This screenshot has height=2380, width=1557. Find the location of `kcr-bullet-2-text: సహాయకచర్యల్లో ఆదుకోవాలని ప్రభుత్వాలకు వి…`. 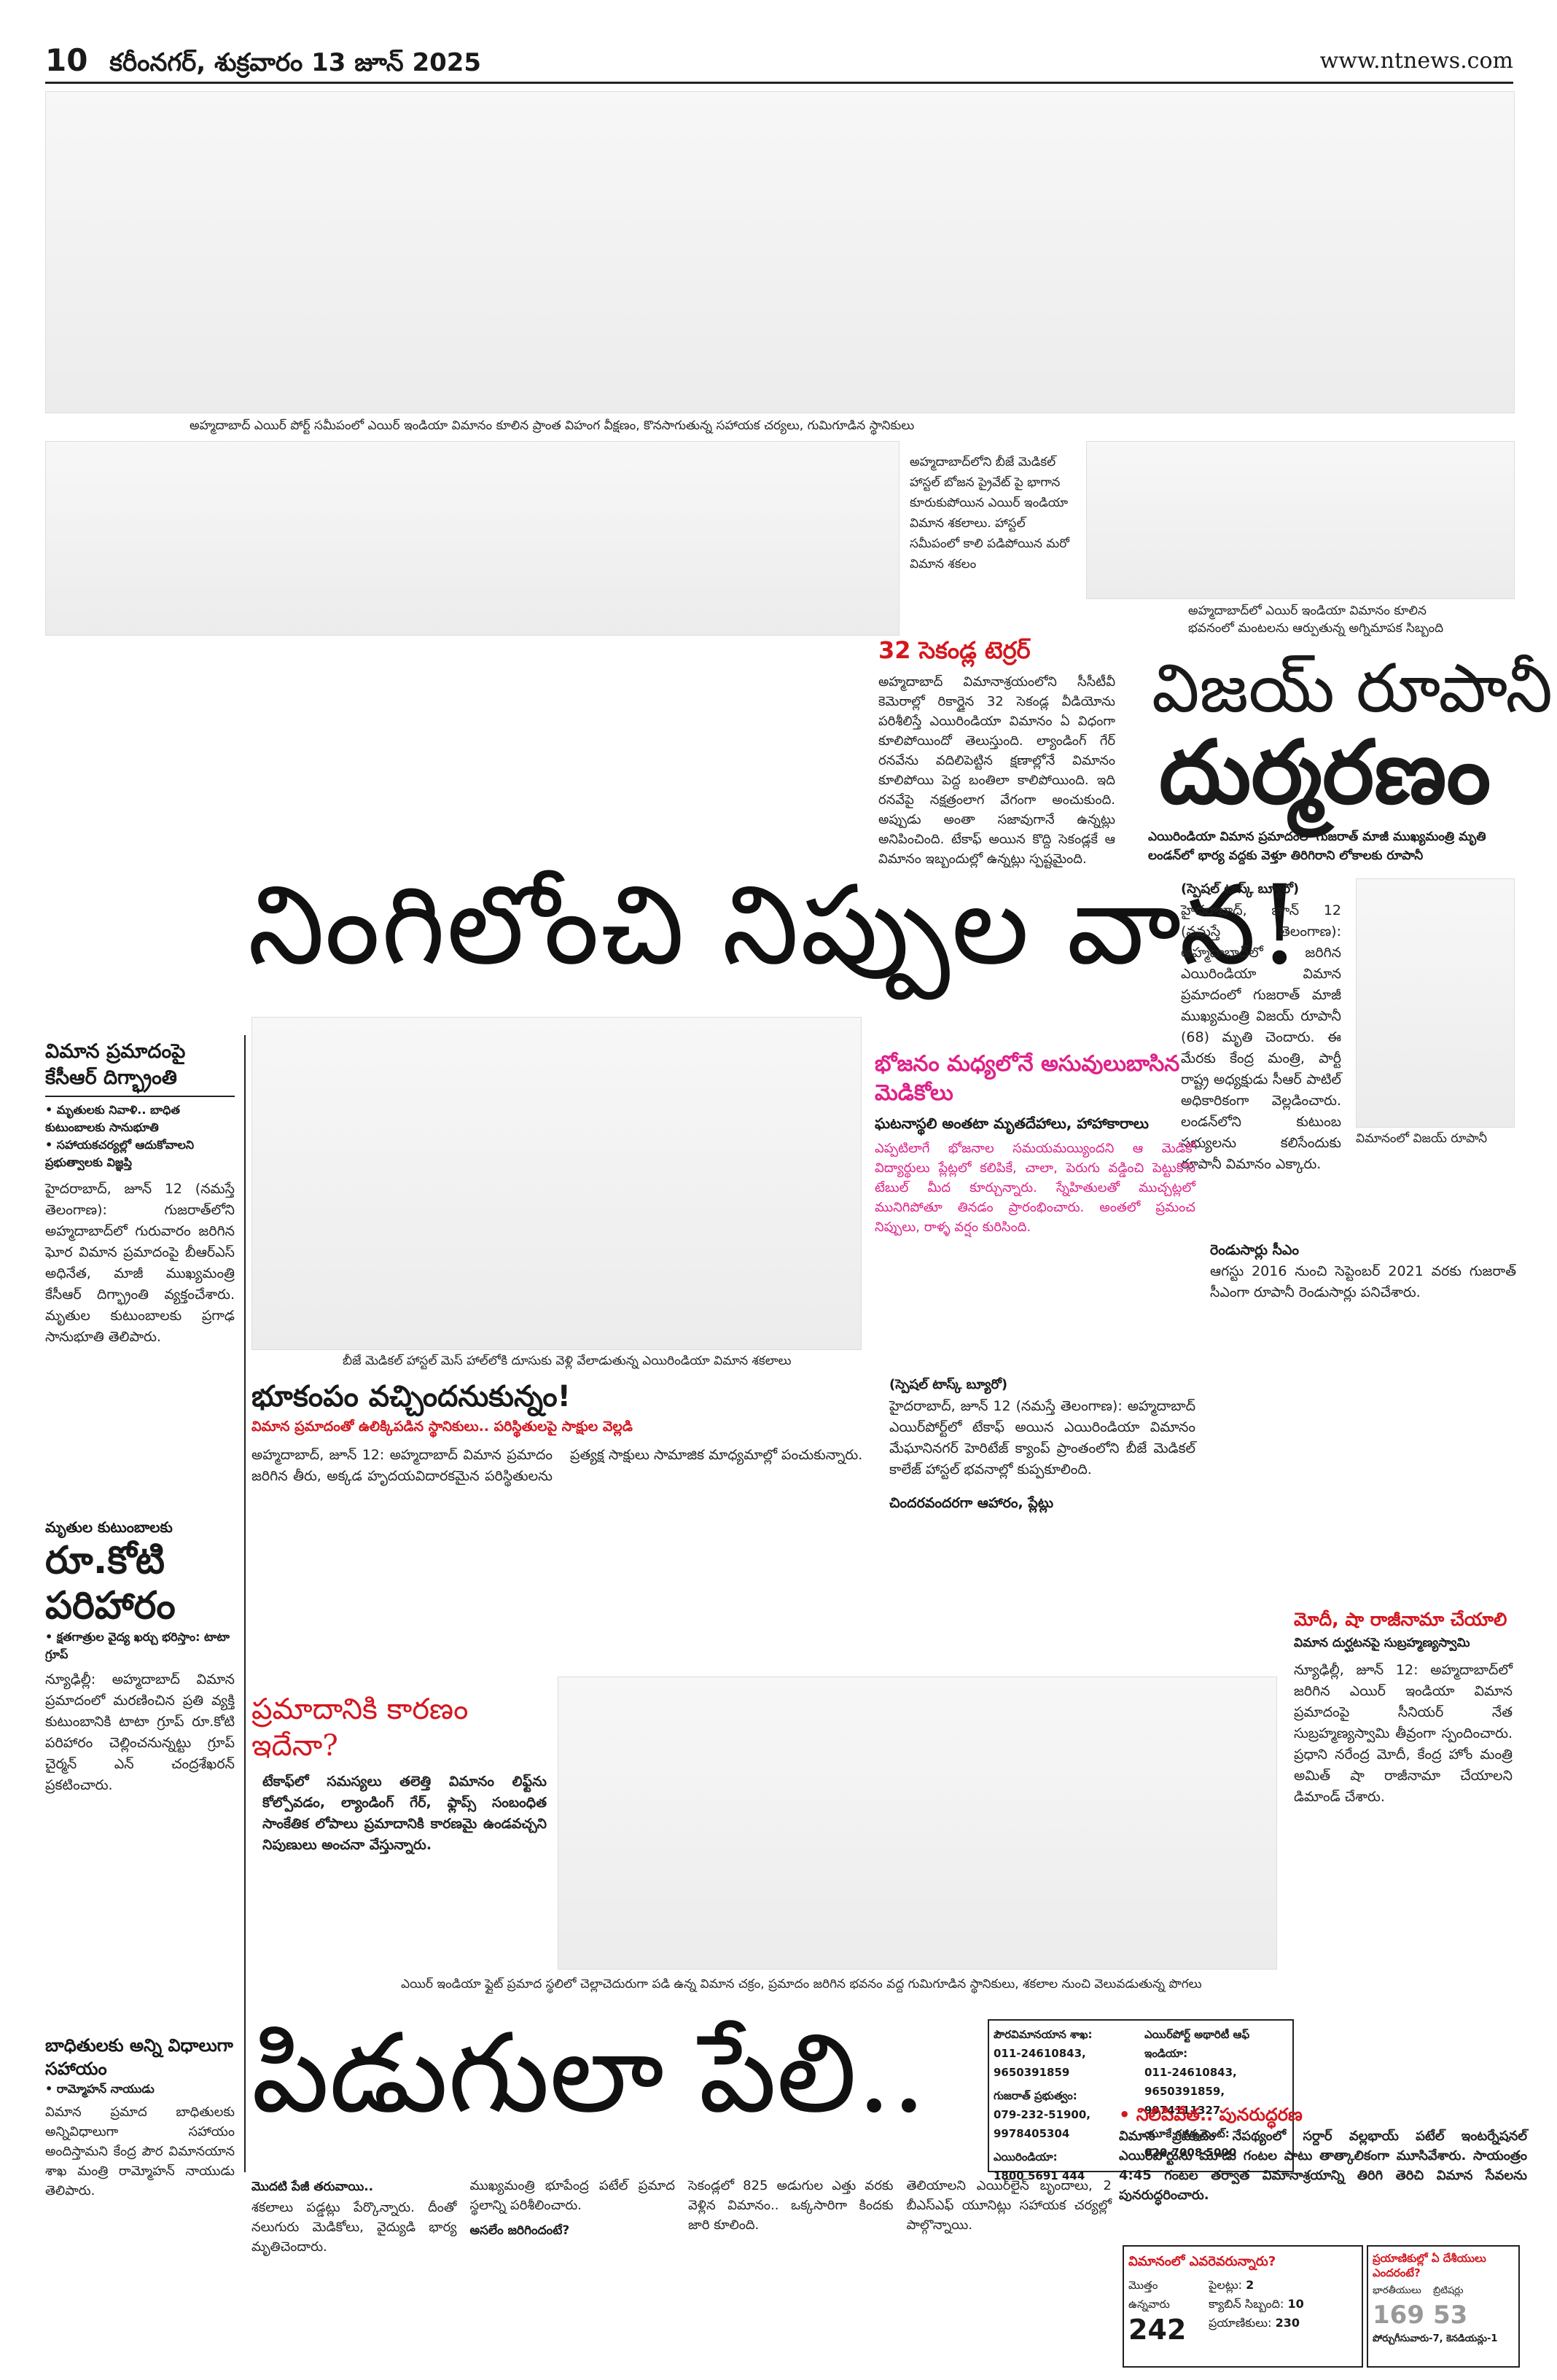

kcr-bullet-2-text: సహాయకచర్యల్లో ఆదుకోవాలని ప్రభుత్వాలకు వి… is located at coordinates (120, 1153).